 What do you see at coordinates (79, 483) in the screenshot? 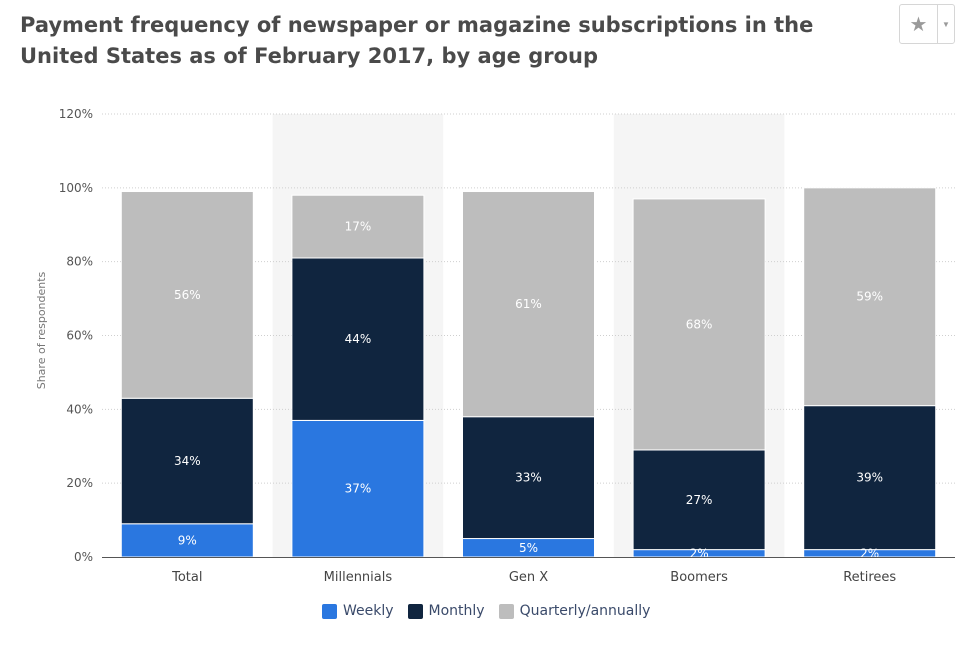
I see `y-tick-label: 20%` at bounding box center [79, 483].